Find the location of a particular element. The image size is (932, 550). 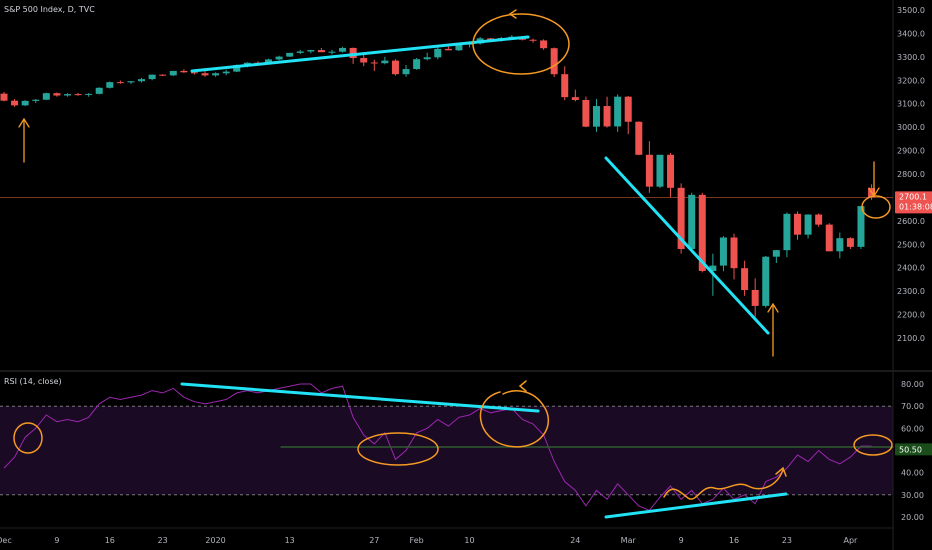

time-tick-label: 9 is located at coordinates (56, 540).